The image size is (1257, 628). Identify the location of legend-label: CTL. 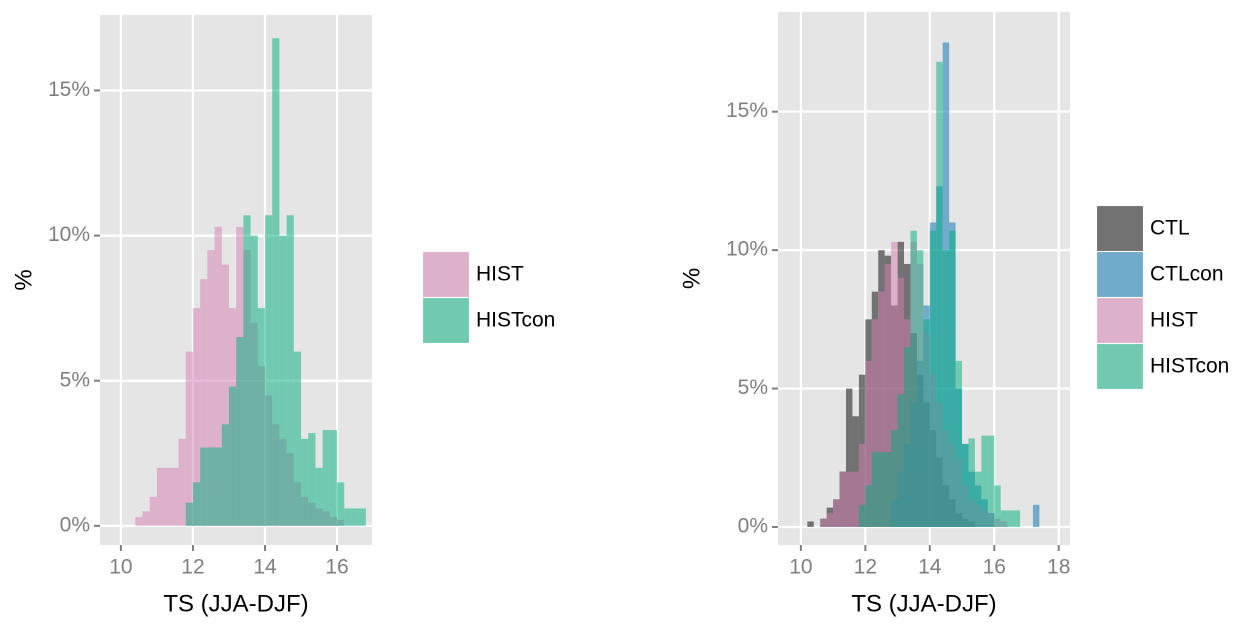
(1170, 228).